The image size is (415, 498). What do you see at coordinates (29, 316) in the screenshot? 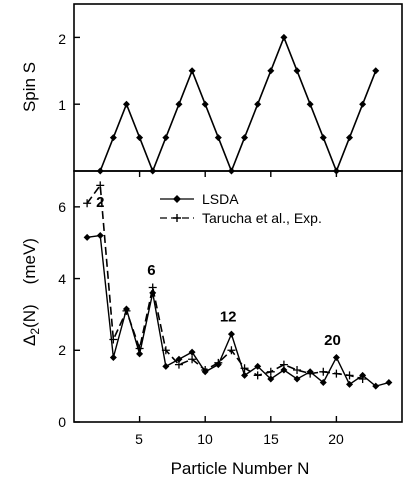
I see `y-title-arg: (N)` at bounding box center [29, 316].